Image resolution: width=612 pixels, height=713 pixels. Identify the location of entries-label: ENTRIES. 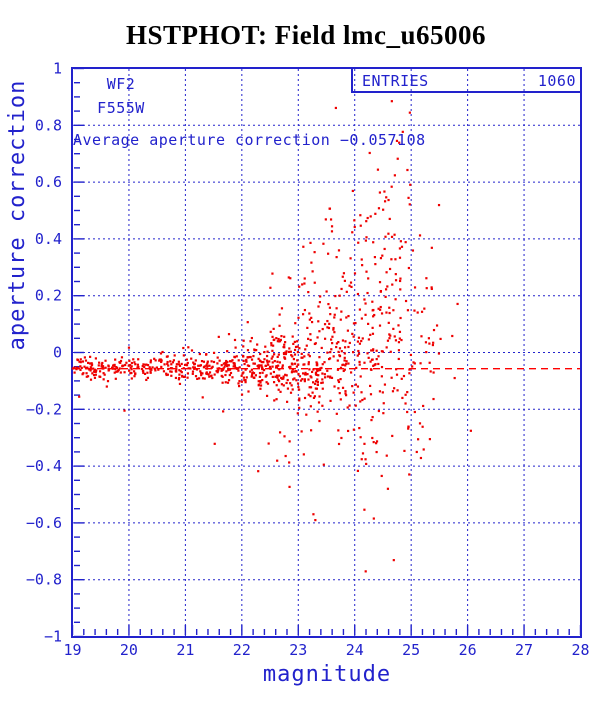
(395, 81).